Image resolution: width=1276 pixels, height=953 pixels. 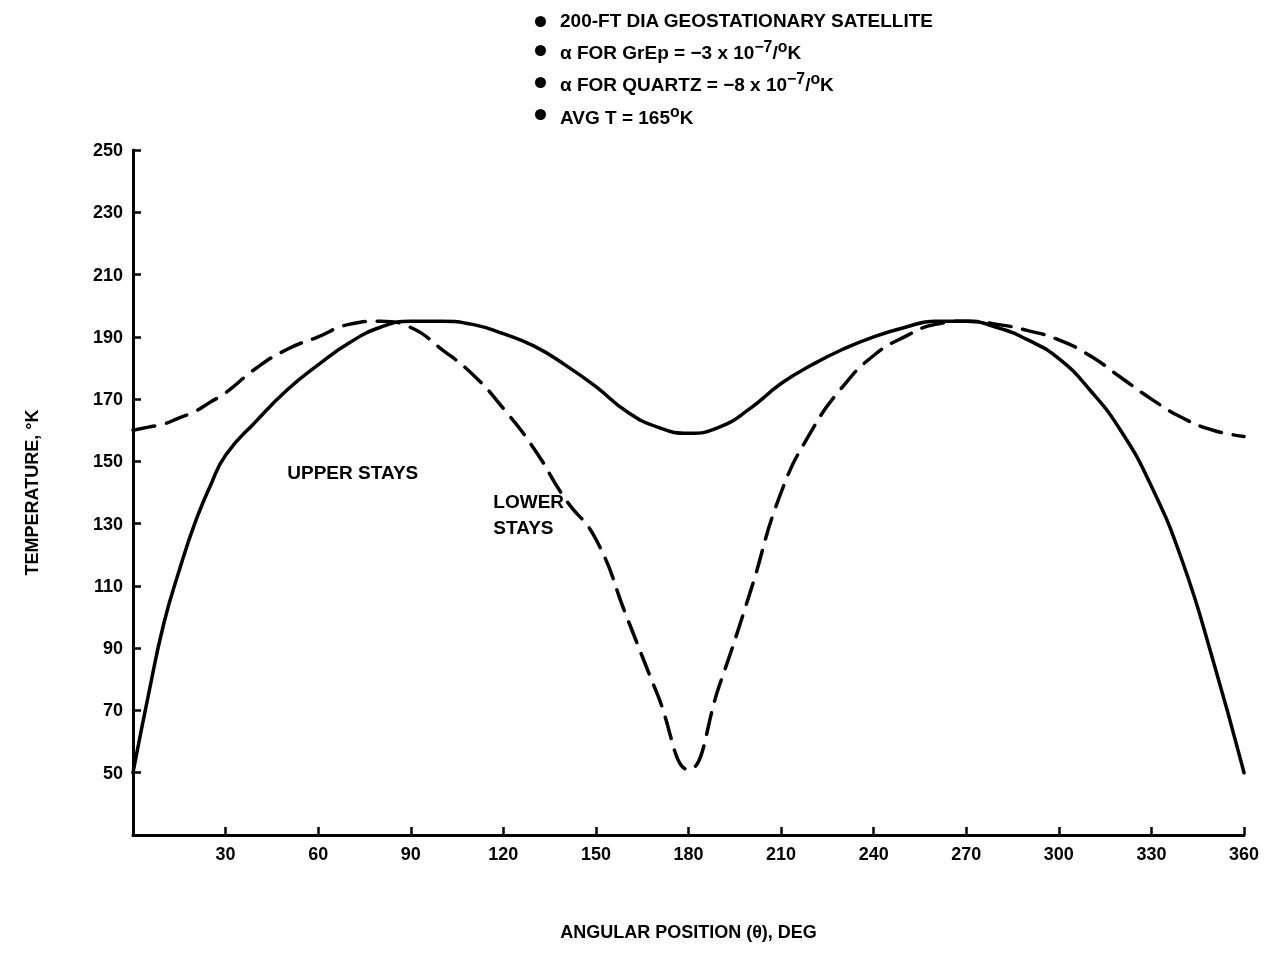 What do you see at coordinates (318, 854) in the screenshot?
I see `x-tick-label: 60` at bounding box center [318, 854].